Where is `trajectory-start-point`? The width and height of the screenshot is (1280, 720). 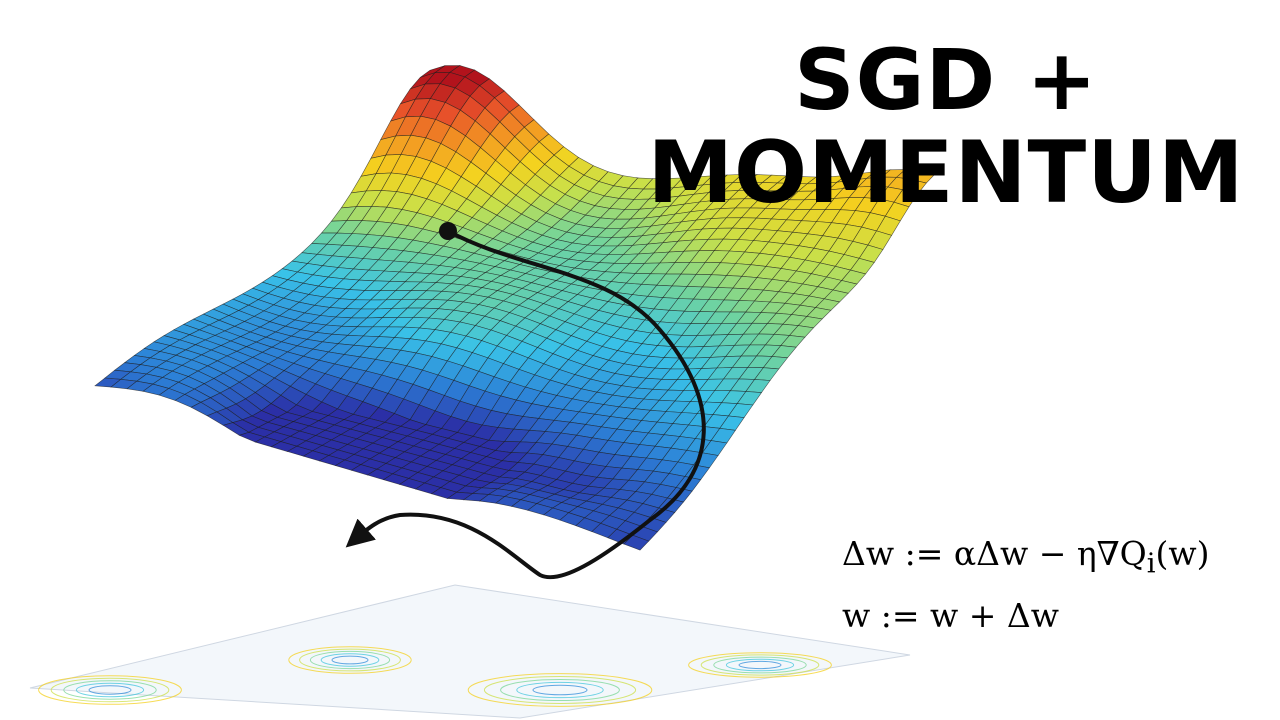
trajectory-start-point is located at coordinates (448, 231).